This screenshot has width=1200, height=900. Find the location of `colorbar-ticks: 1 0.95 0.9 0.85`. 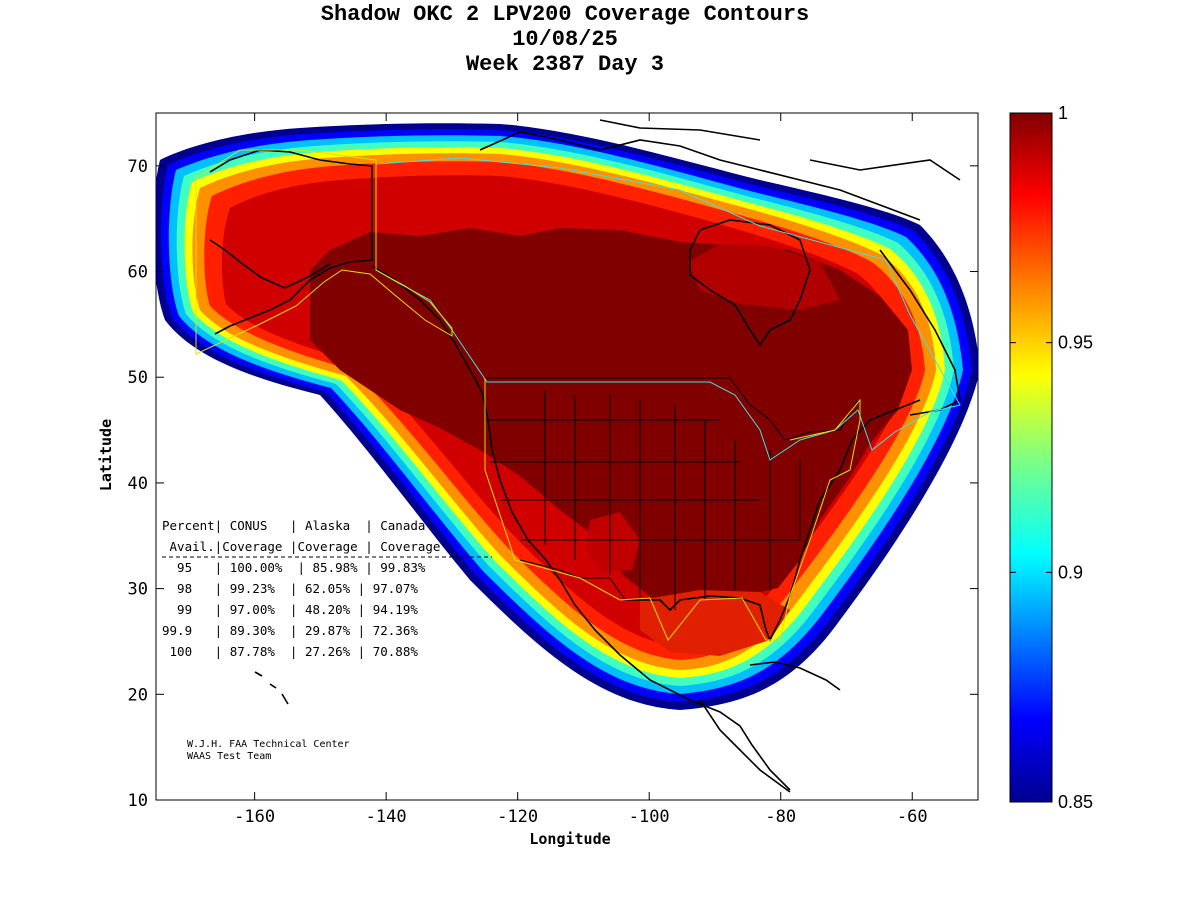

colorbar-ticks: 1 0.95 0.9 0.85 is located at coordinates (1051, 457).